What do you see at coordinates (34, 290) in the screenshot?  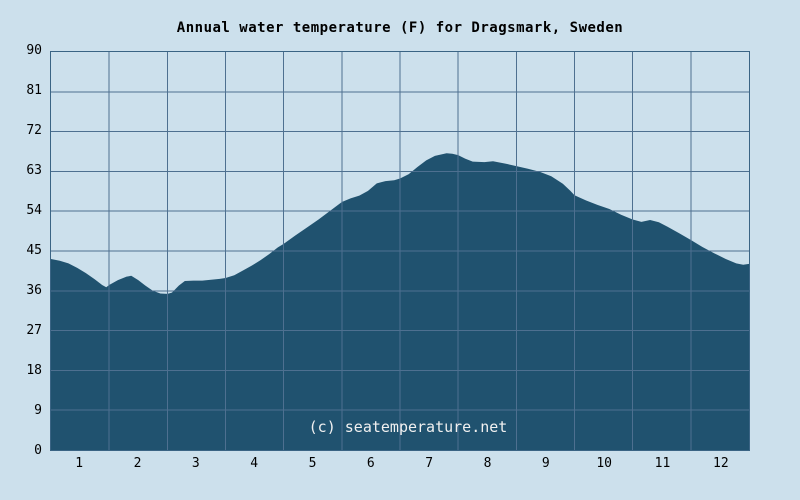 I see `y-tick-label: 36` at bounding box center [34, 290].